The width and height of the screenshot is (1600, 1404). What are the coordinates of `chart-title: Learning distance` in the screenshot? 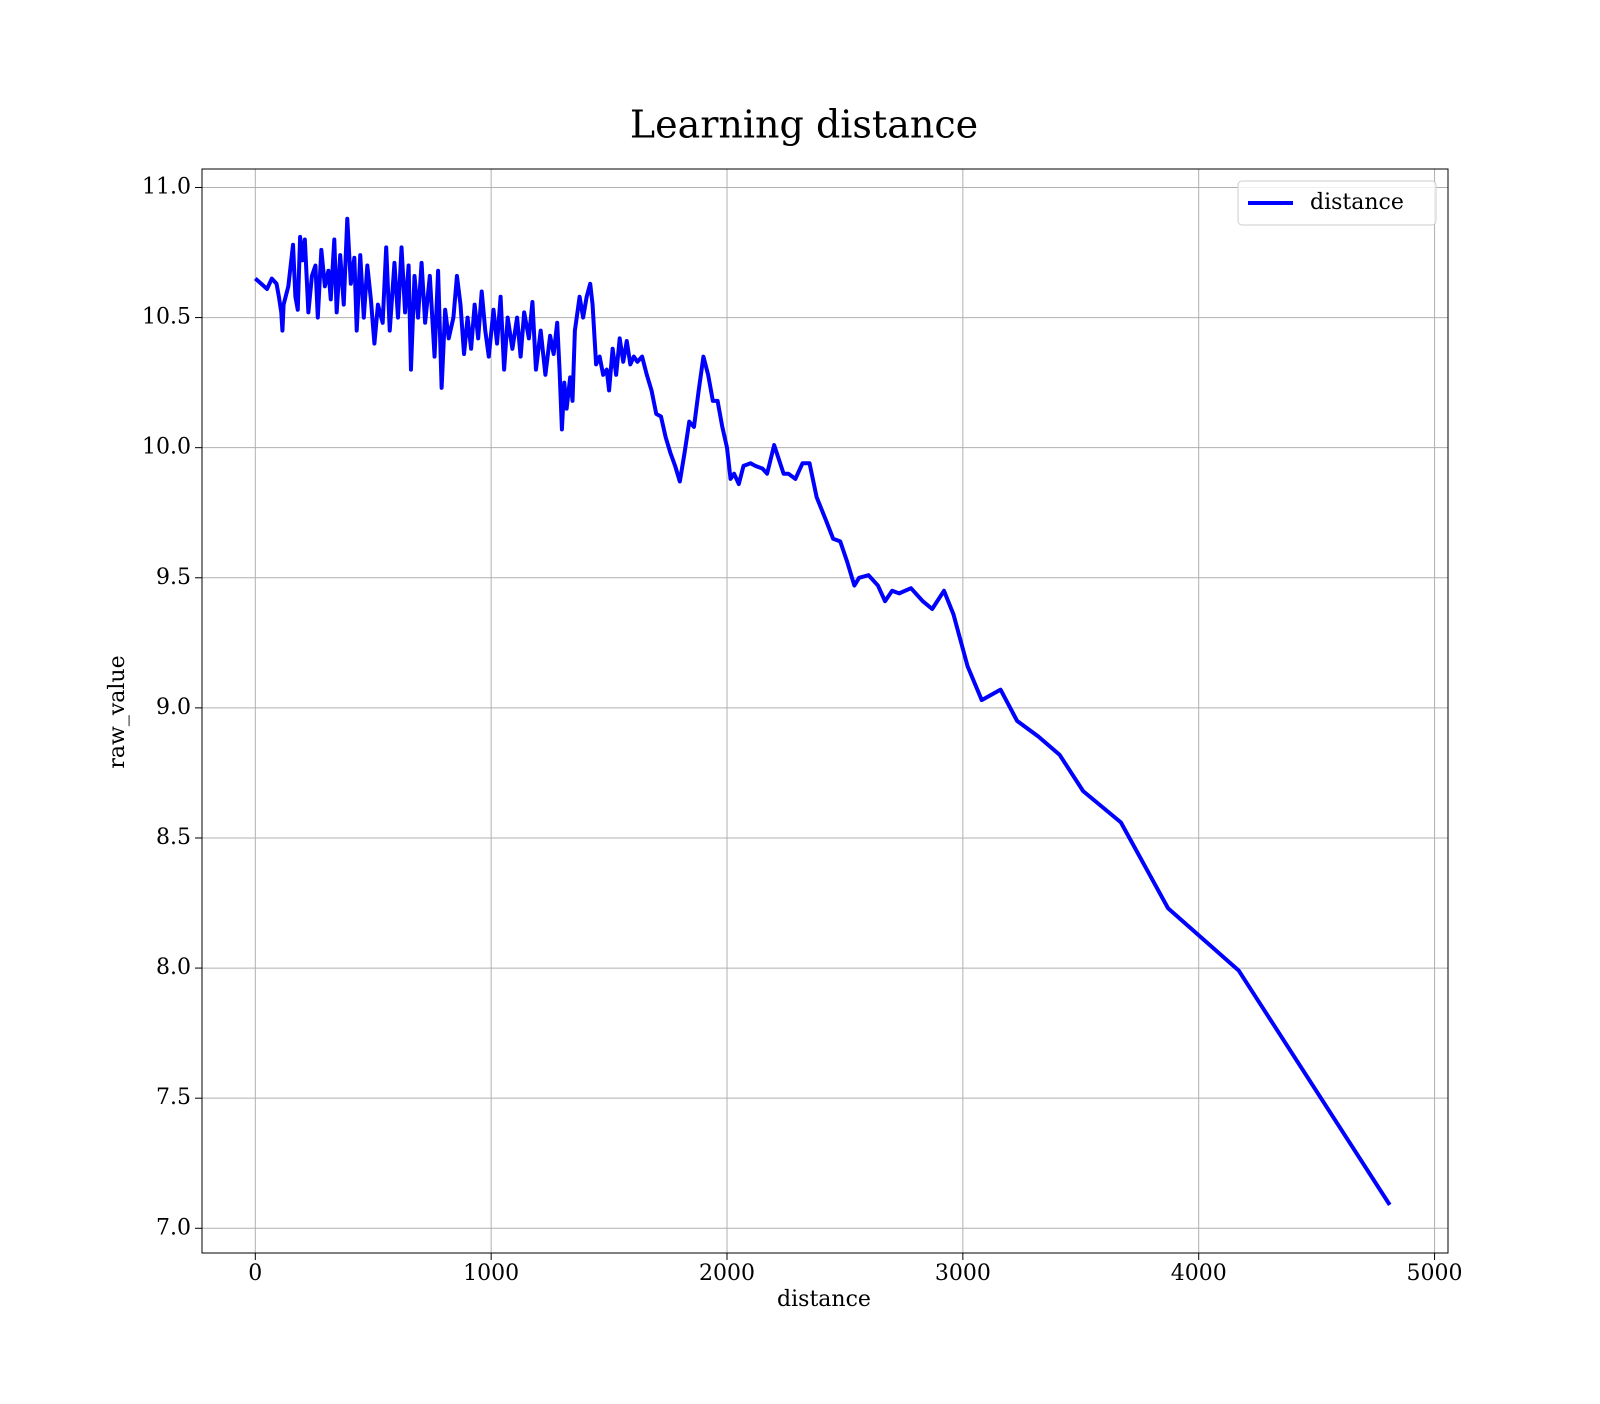 It's located at (804, 125).